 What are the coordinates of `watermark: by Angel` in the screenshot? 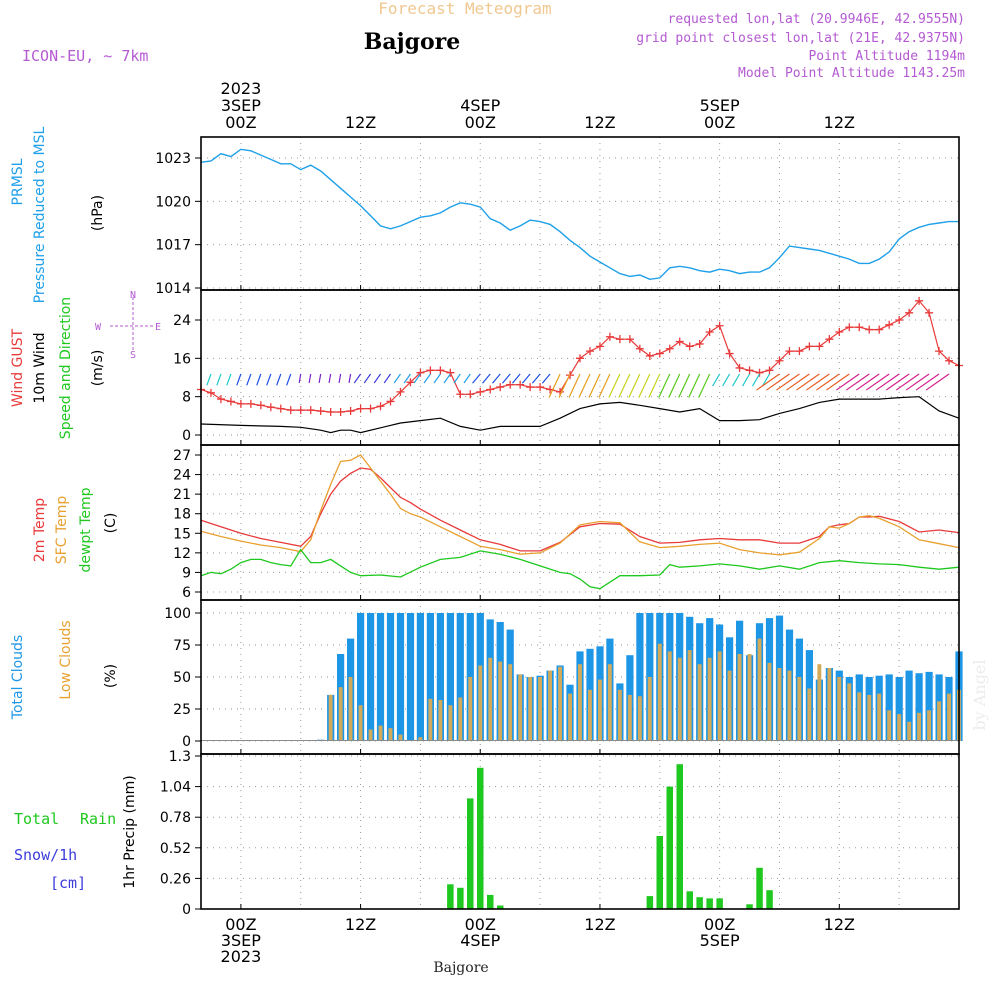 It's located at (979, 694).